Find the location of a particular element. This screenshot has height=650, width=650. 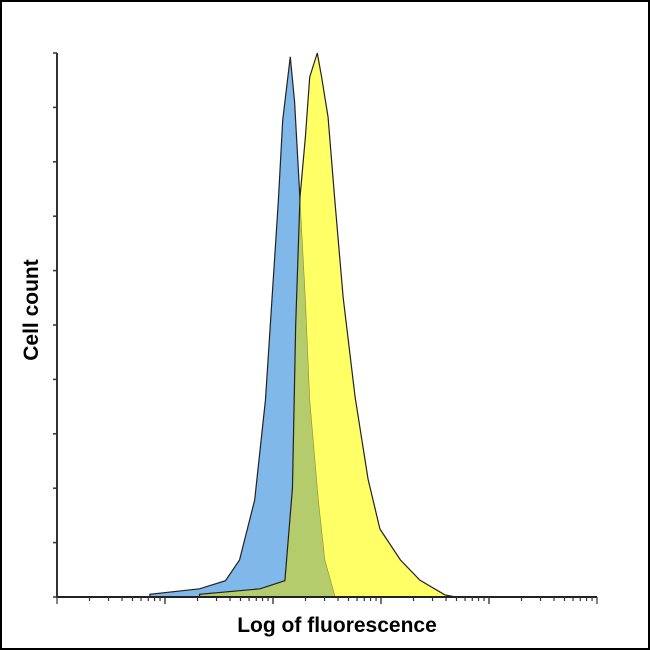

x-axis-label: Log of fluorescence is located at coordinates (337, 625).